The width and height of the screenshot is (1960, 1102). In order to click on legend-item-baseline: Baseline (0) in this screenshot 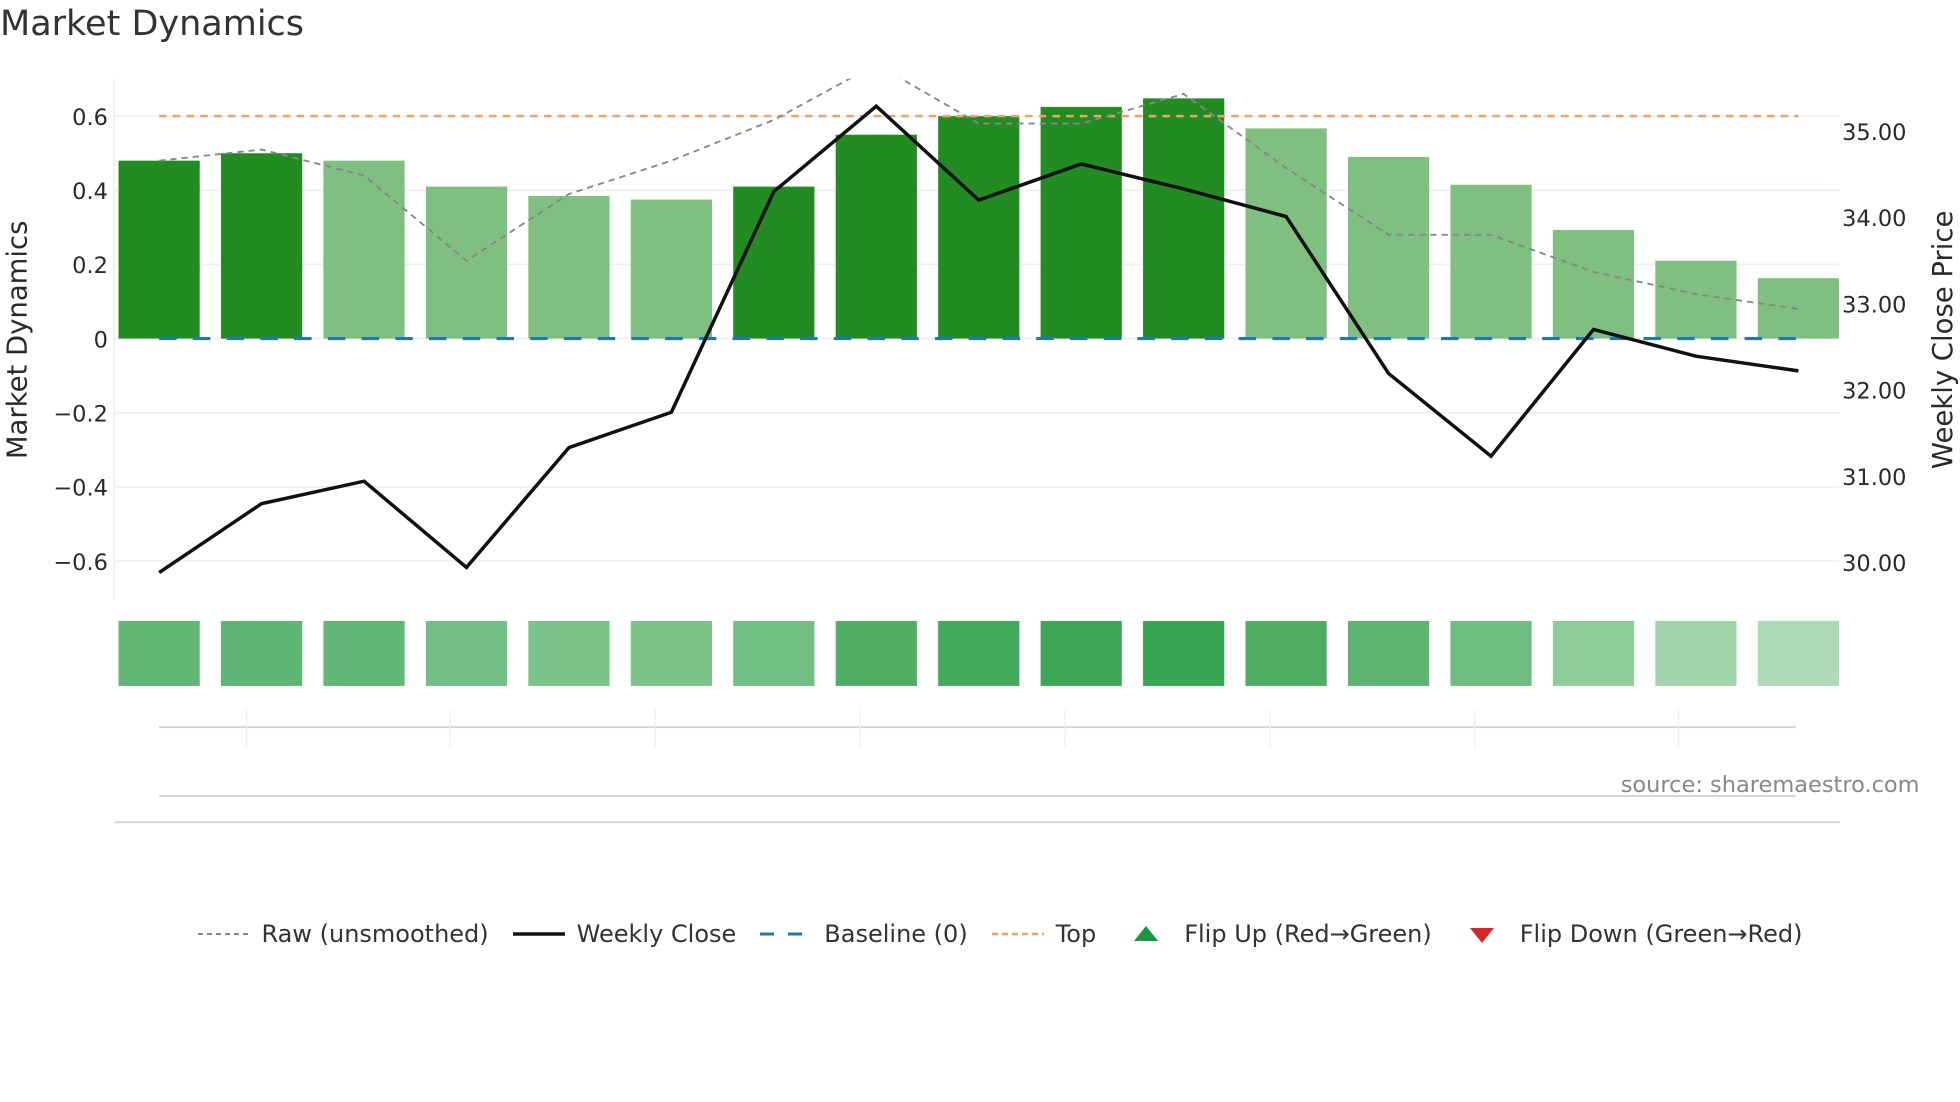, I will do `click(863, 934)`.